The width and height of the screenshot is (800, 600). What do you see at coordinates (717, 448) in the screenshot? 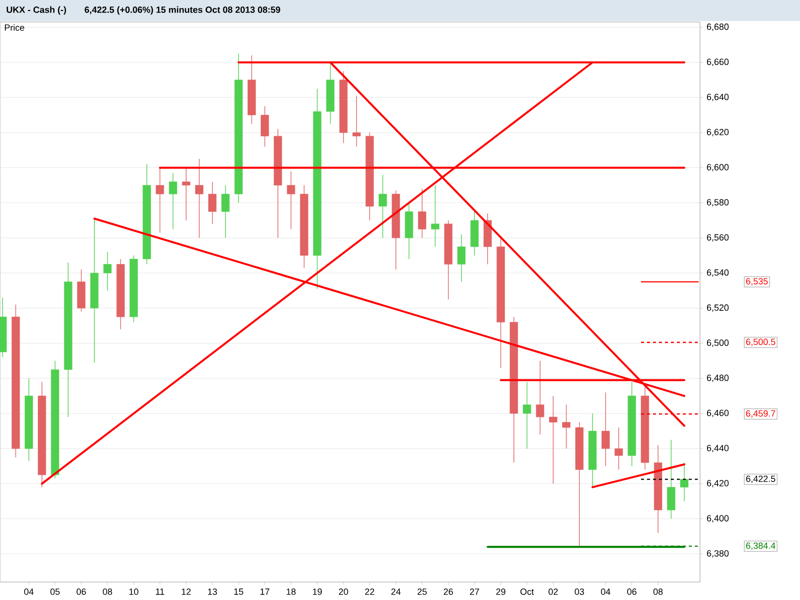
I see `y-tick-label: 6,440` at bounding box center [717, 448].